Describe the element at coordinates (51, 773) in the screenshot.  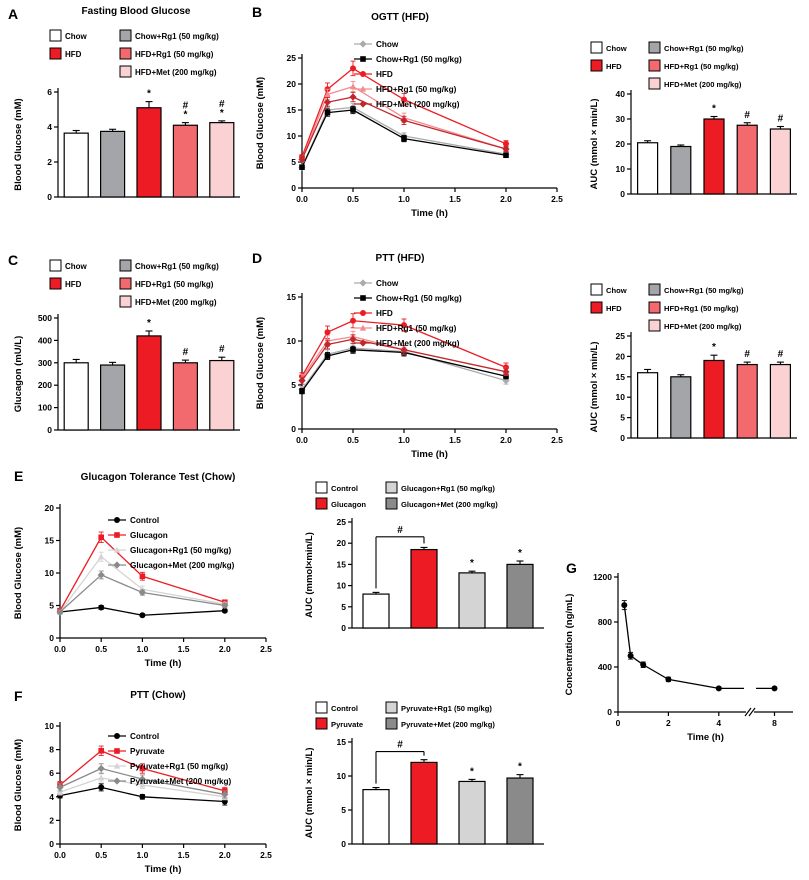
I see `svg-text: 6` at that location.